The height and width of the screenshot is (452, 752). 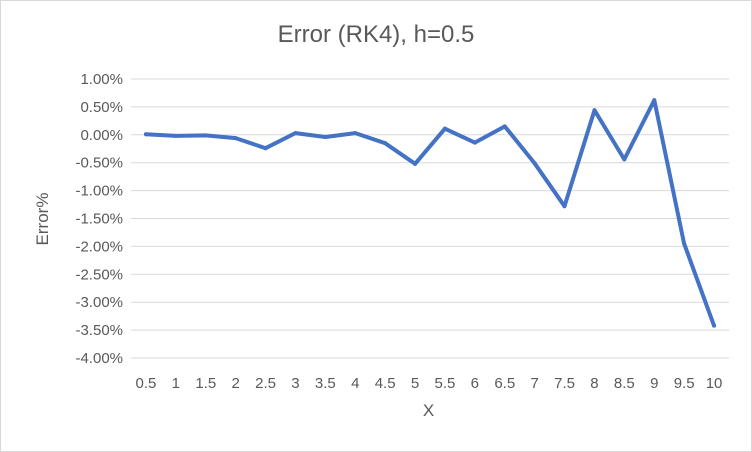 I want to click on x-tick-label: 9.5, so click(x=684, y=383).